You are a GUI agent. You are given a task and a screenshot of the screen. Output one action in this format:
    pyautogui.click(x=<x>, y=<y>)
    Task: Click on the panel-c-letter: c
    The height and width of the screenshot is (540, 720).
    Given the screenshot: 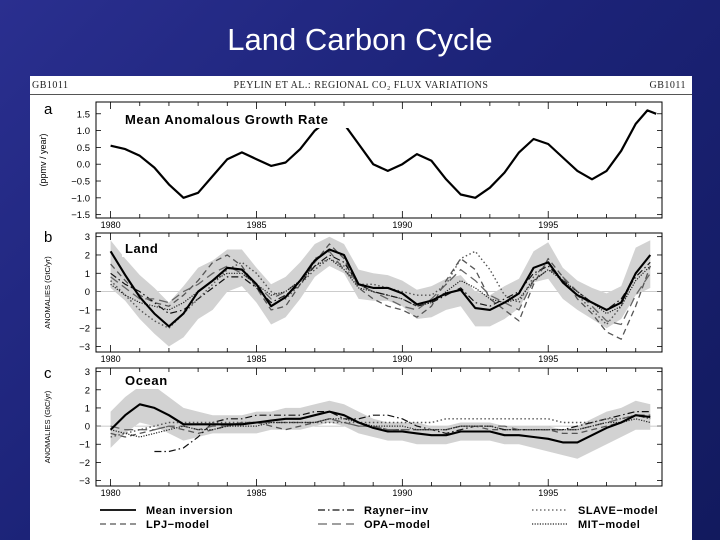 What is the action you would take?
    pyautogui.click(x=48, y=373)
    